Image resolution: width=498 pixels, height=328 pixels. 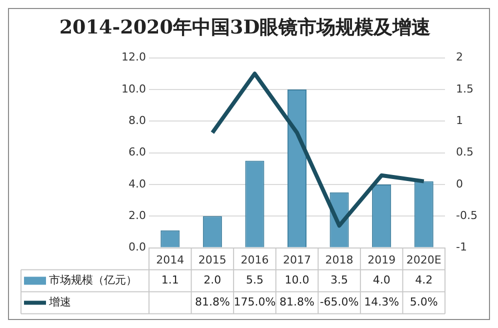 What do you see at coordinates (137, 152) in the screenshot?
I see `y-tick-label: 6.0` at bounding box center [137, 152].